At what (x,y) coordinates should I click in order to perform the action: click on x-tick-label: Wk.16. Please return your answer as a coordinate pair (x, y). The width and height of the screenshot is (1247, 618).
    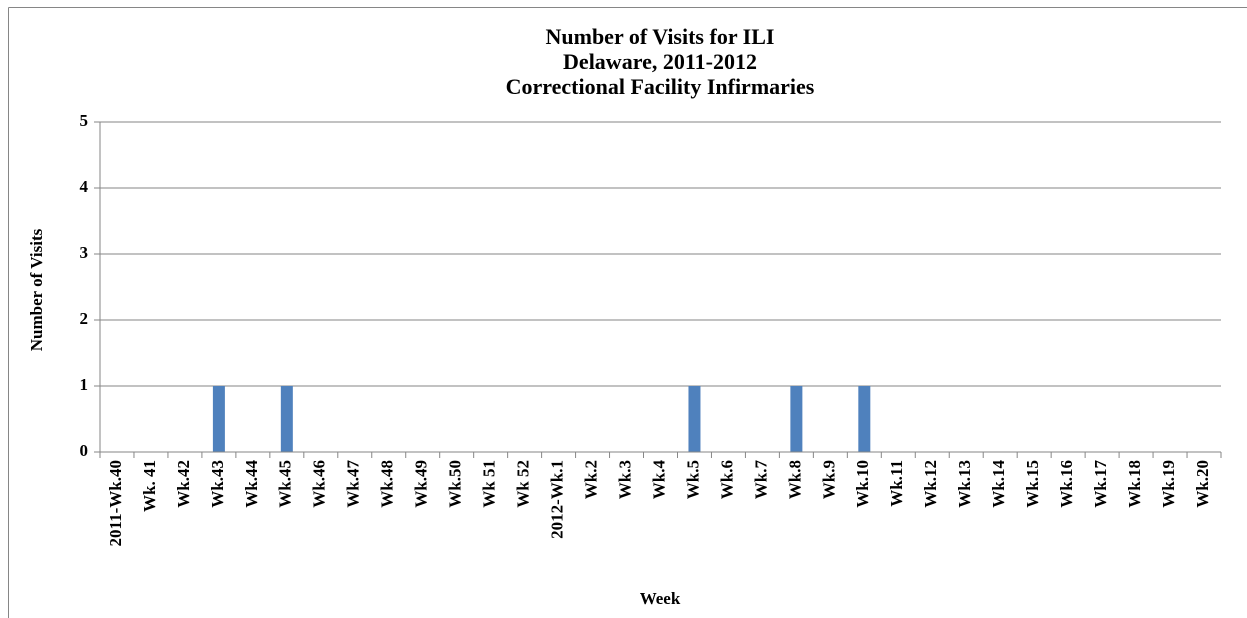
    Looking at the image, I should click on (1066, 484).